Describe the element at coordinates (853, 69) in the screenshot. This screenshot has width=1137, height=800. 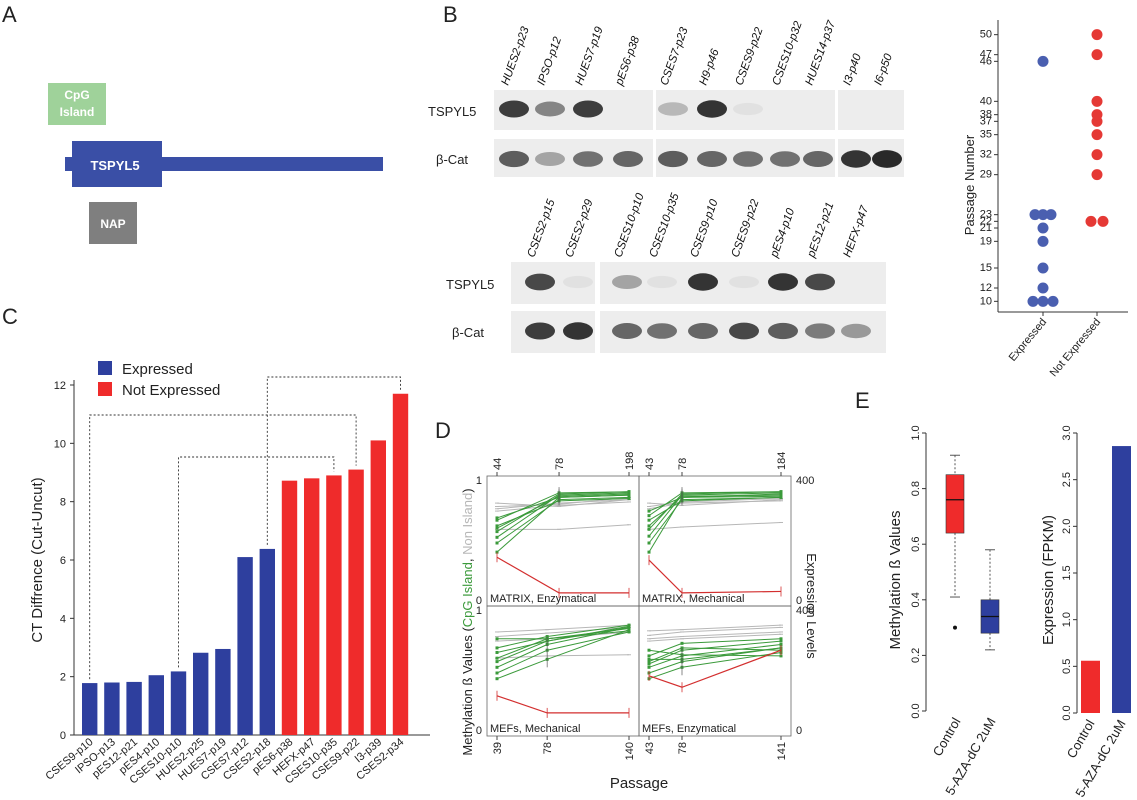
I see `blot1-lane-label: I3-p40` at that location.